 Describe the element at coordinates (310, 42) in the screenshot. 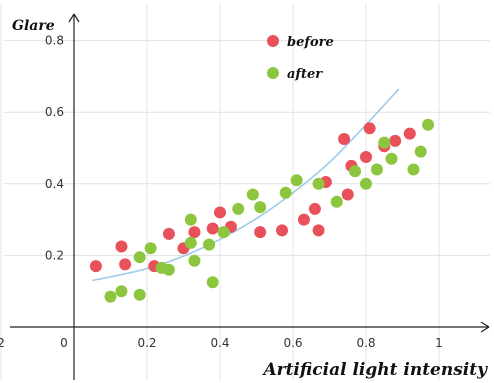

I see `legend-label-before: before` at that location.